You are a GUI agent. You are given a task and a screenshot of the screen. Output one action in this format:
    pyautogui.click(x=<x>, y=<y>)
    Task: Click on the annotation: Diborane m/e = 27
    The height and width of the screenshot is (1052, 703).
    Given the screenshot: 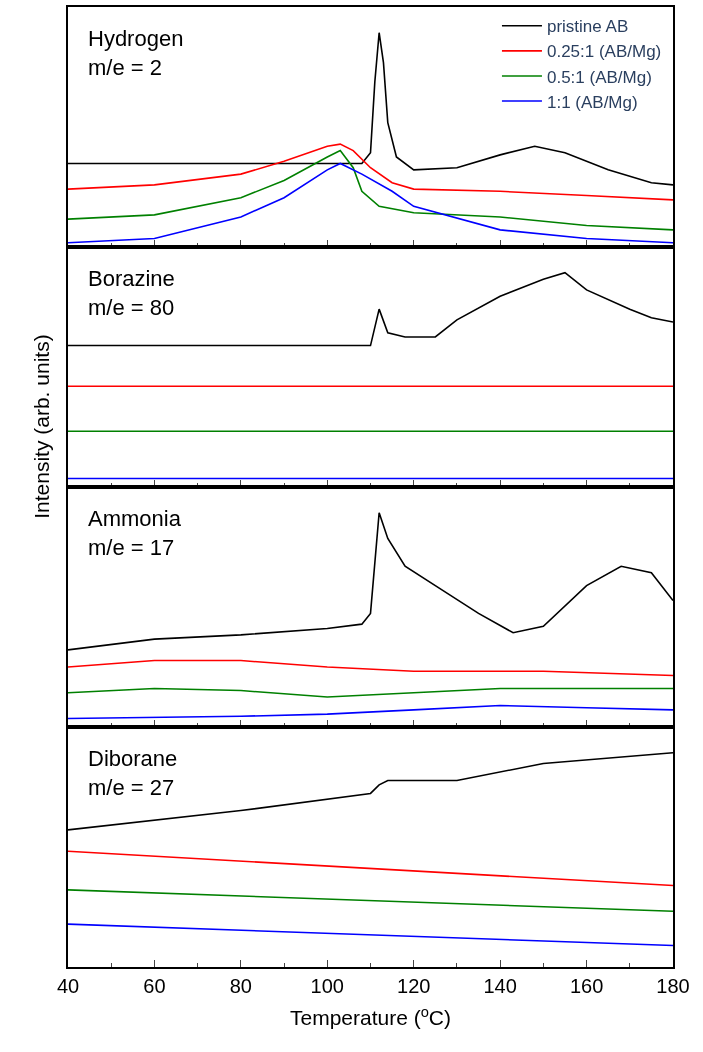 What is the action you would take?
    pyautogui.click(x=133, y=773)
    